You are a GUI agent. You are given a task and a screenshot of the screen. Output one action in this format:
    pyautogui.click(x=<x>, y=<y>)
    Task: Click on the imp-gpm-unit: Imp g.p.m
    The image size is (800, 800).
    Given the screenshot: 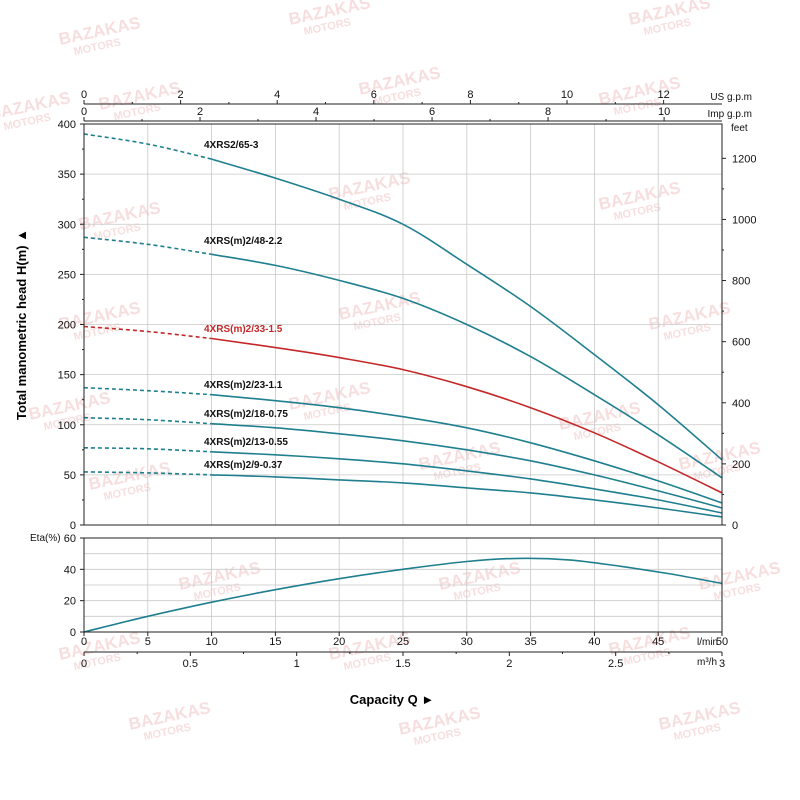 What is the action you would take?
    pyautogui.click(x=730, y=114)
    